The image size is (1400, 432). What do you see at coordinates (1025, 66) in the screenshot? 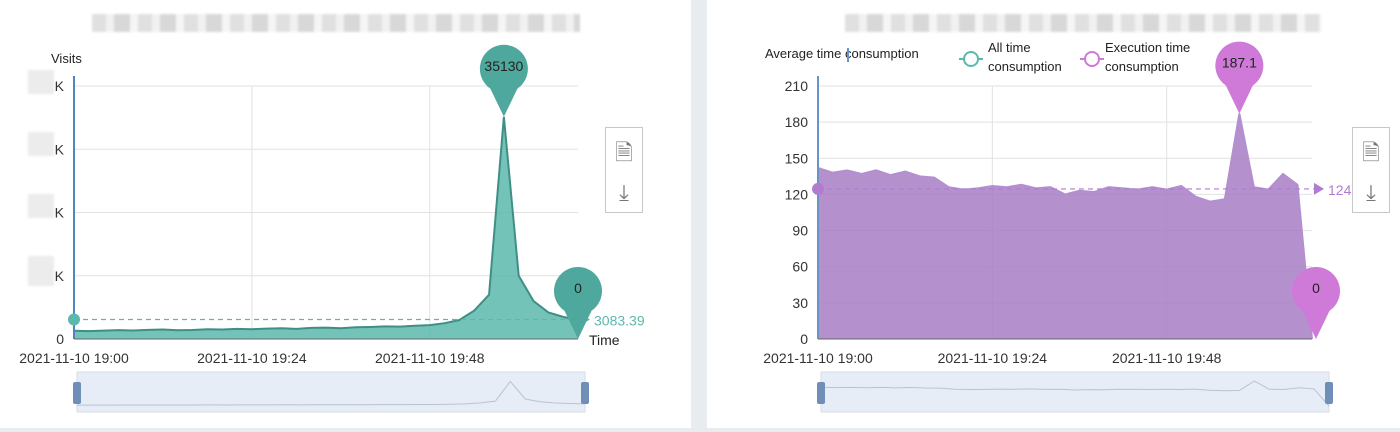
I see `legend-label-all-time: consumption` at bounding box center [1025, 66].